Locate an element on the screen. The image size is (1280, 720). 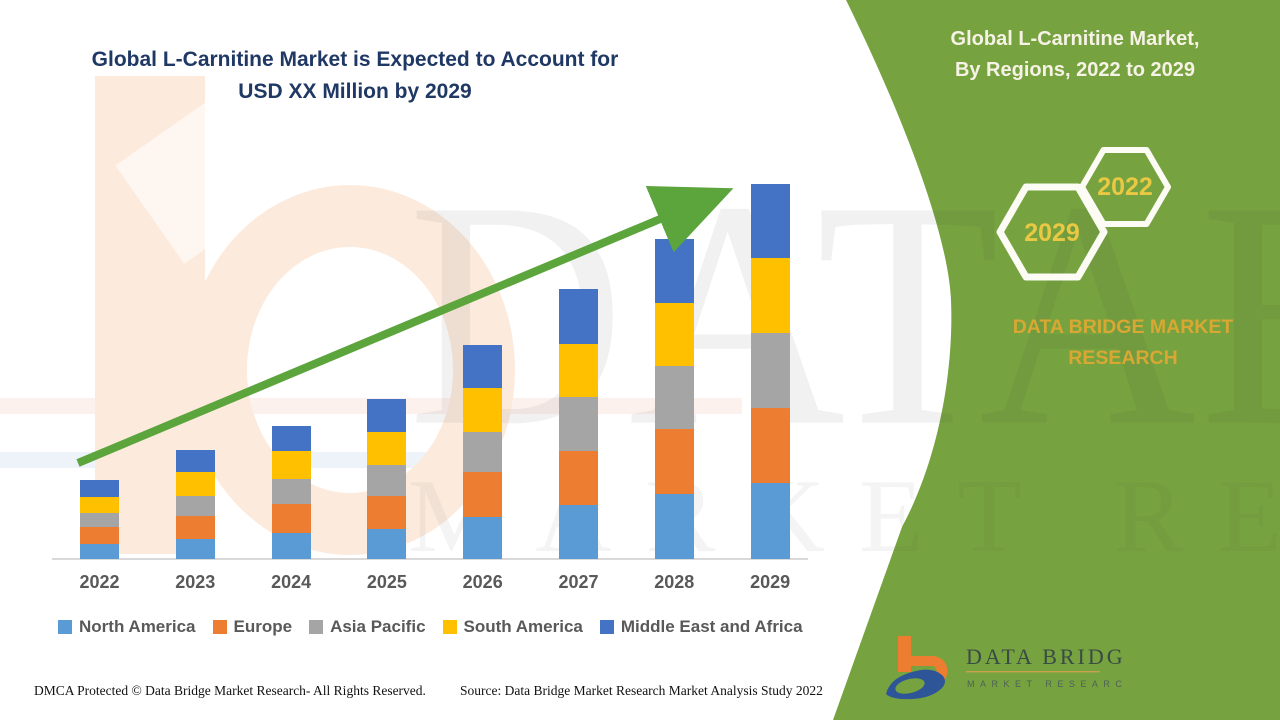
bar-2025 is located at coordinates (387, 479).